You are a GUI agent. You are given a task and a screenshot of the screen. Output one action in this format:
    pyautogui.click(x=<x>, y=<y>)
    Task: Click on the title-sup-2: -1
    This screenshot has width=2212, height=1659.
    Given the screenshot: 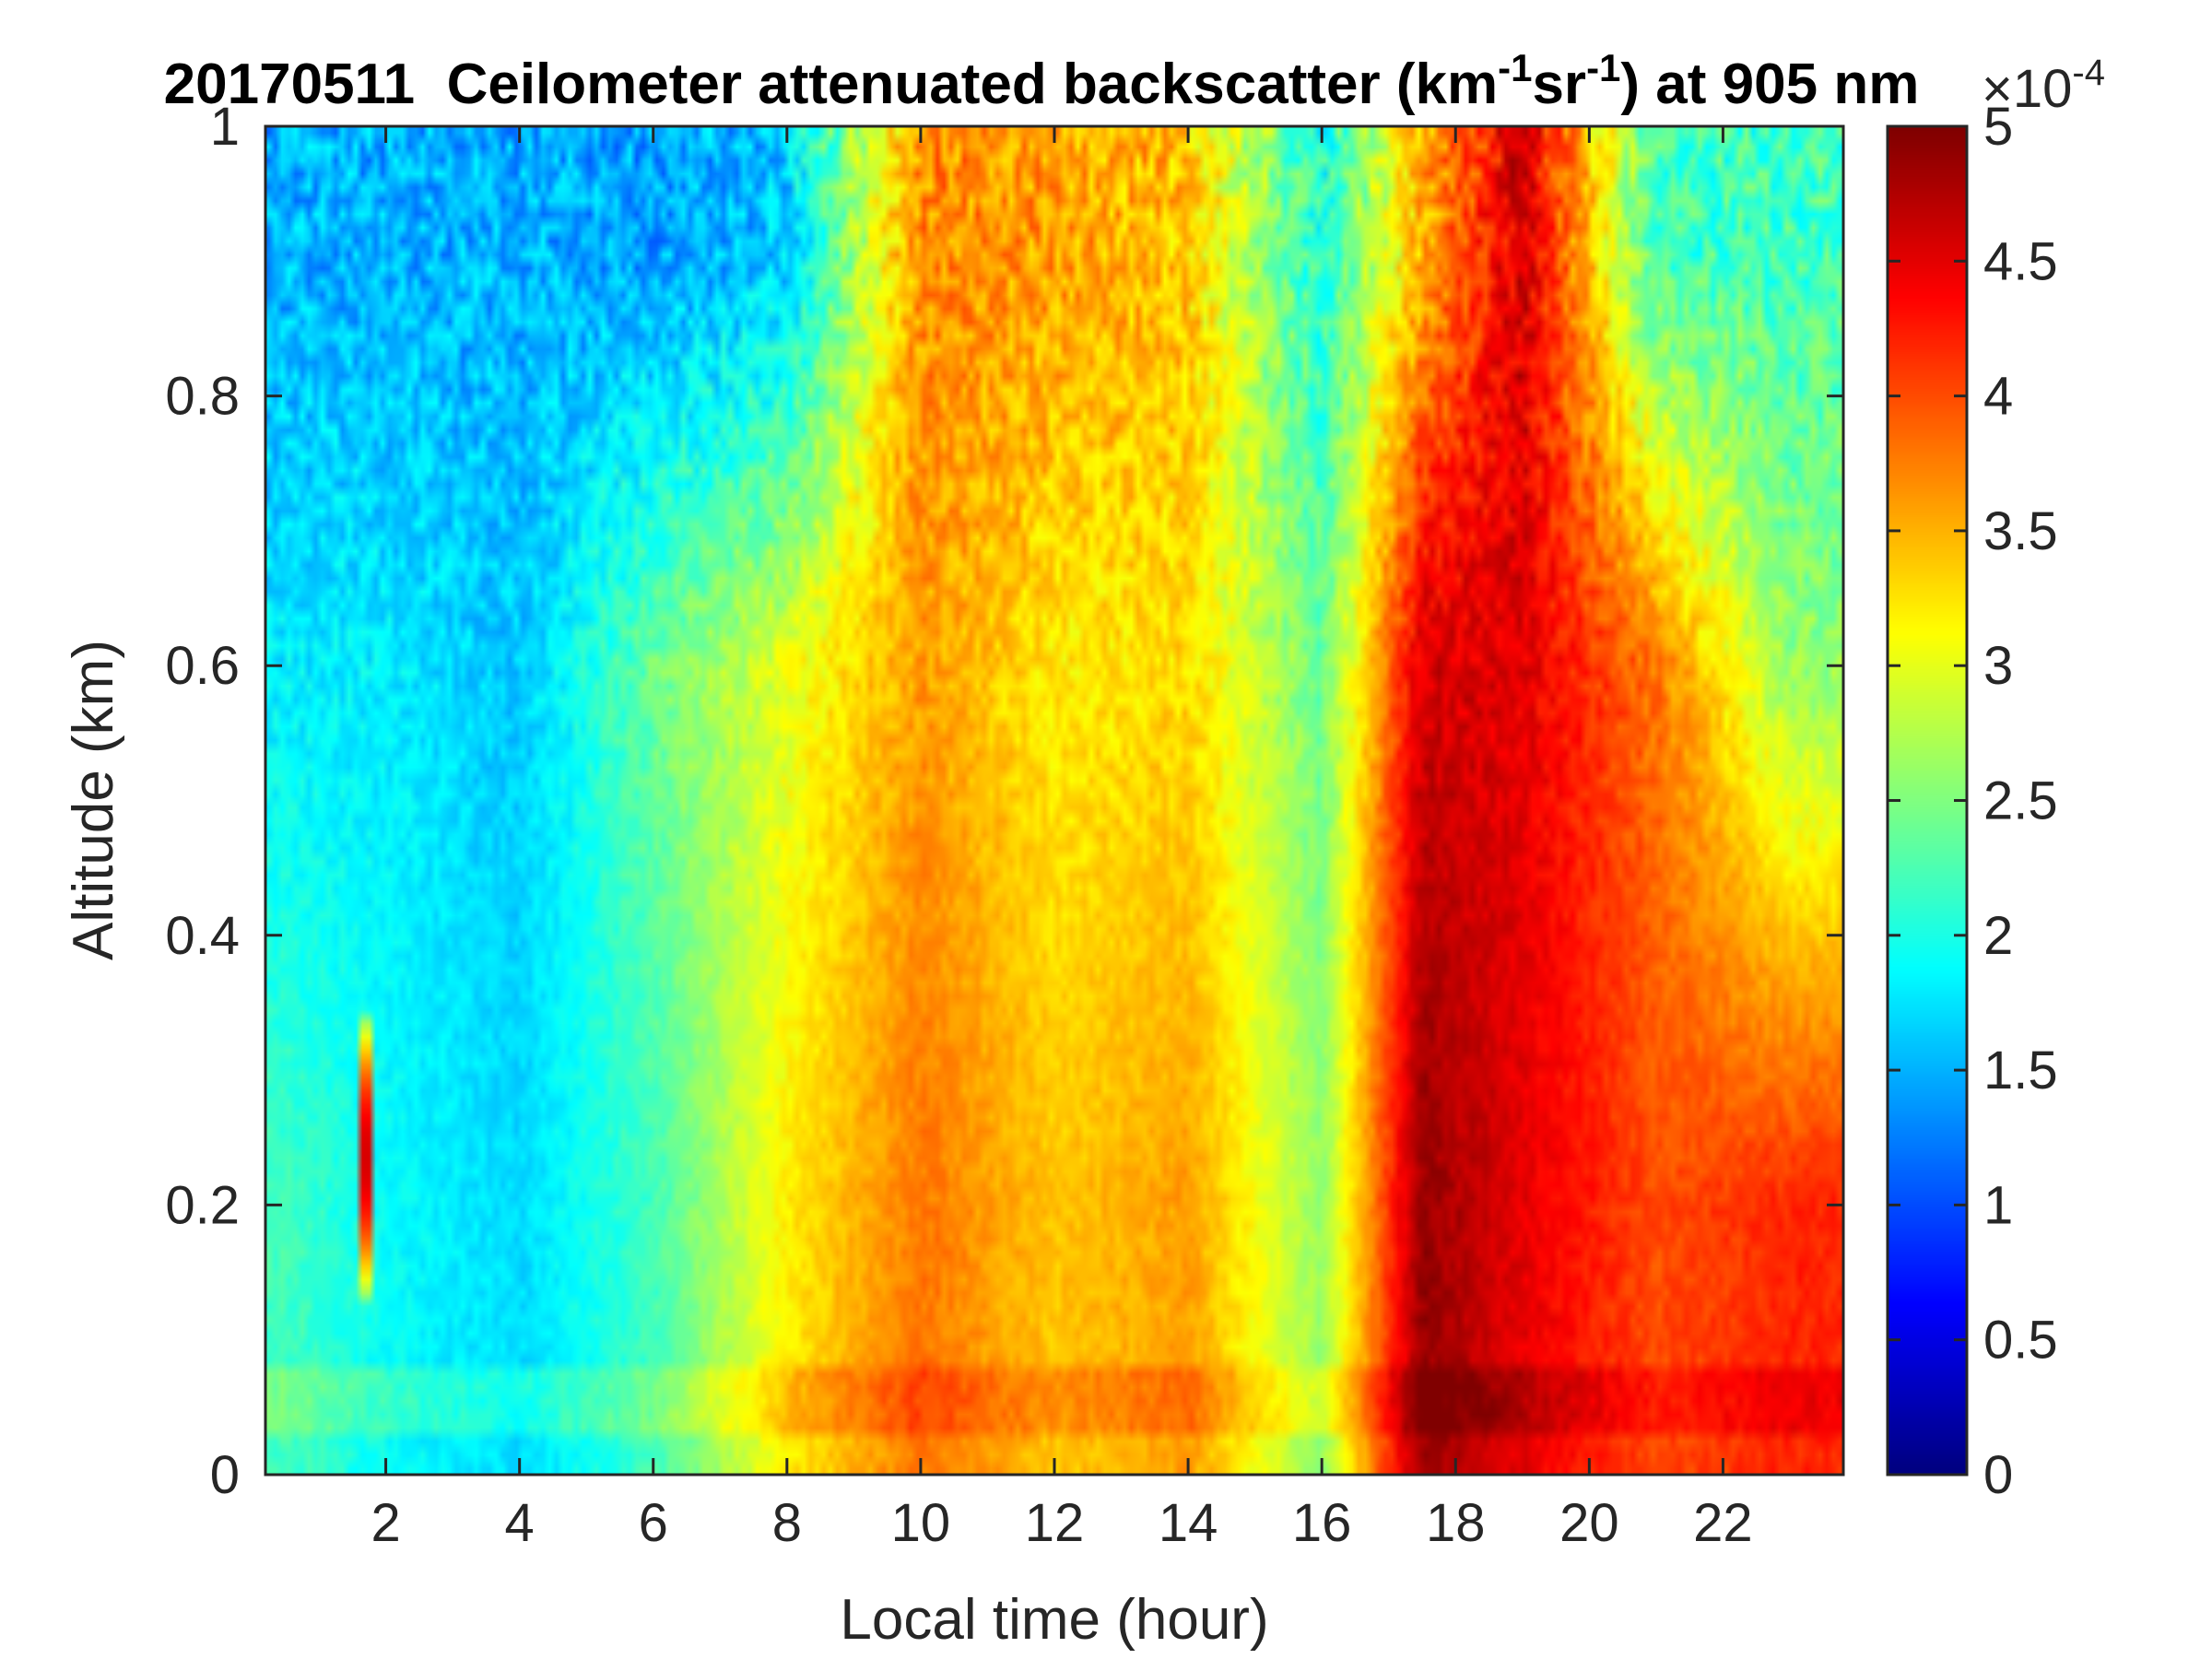 What is the action you would take?
    pyautogui.click(x=1603, y=67)
    